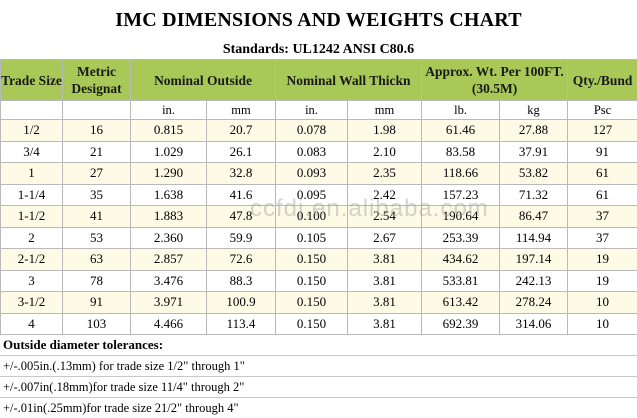 The height and width of the screenshot is (418, 637). I want to click on table-cell: 53, so click(97, 238).